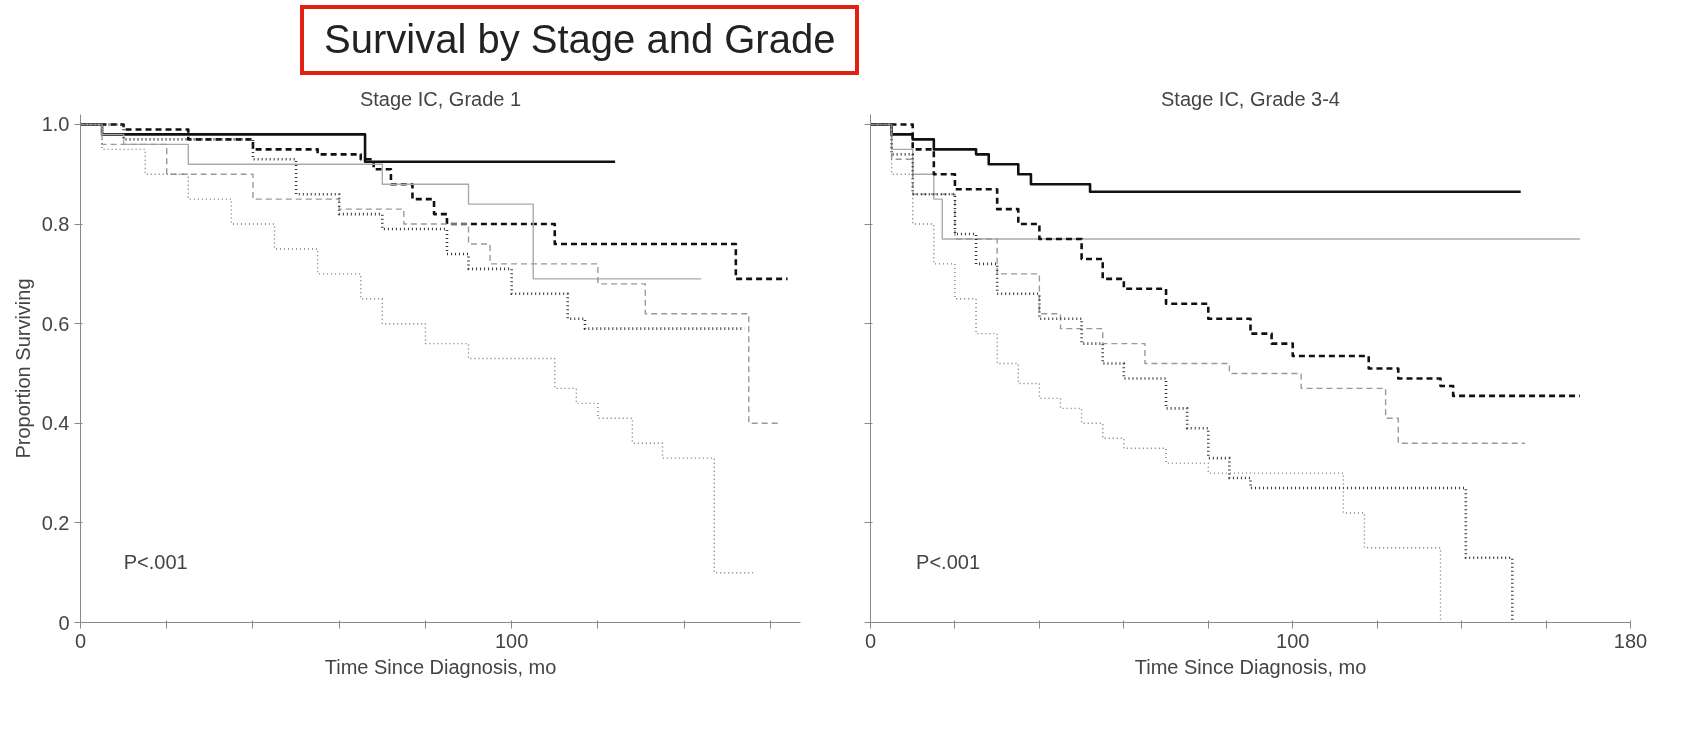 This screenshot has height=732, width=1699. What do you see at coordinates (55, 423) in the screenshot?
I see `y-tick-label: 0.4` at bounding box center [55, 423].